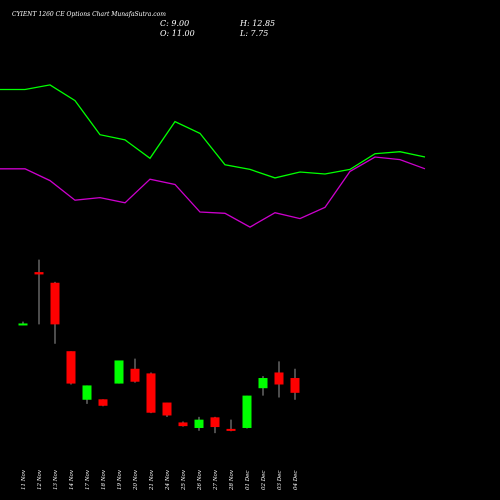 Image resolution: width=500 pixels, height=500 pixels. Describe the element at coordinates (104, 479) in the screenshot. I see `x-tick-label: 18 Nov` at that location.